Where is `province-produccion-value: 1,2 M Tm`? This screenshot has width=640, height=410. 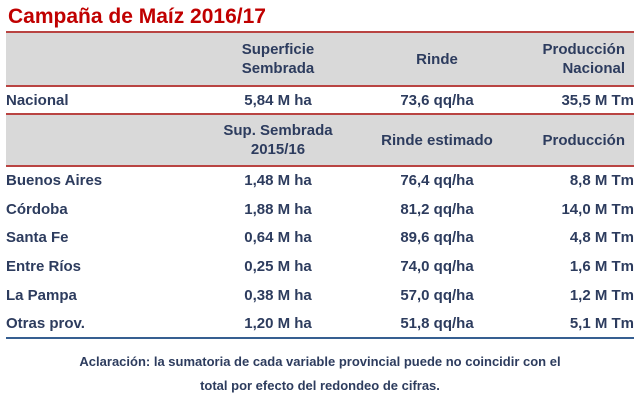 province-produccion-value: 1,2 M Tm is located at coordinates (601, 295).